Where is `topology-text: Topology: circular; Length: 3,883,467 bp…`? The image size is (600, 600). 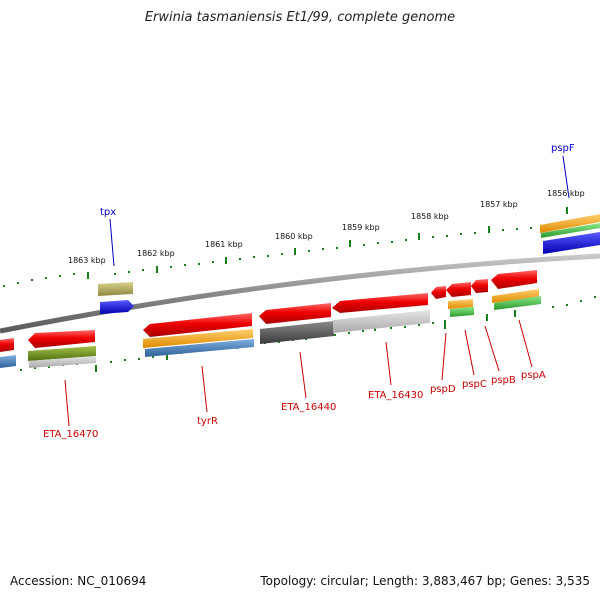 topology-text: Topology: circular; Length: 3,883,467 bp… is located at coordinates (425, 581).